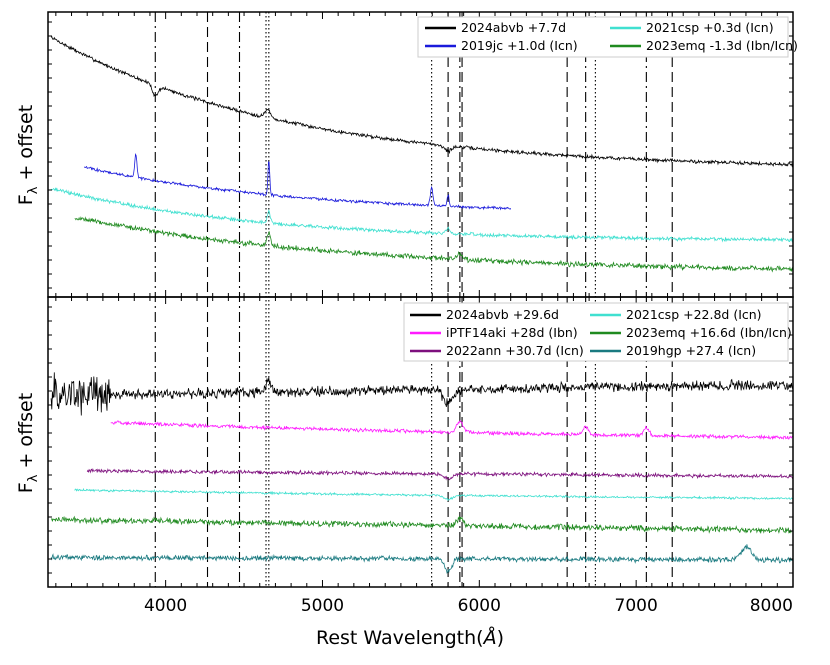  Describe the element at coordinates (322, 606) in the screenshot. I see `x-tick-label-5000: 5000` at that location.